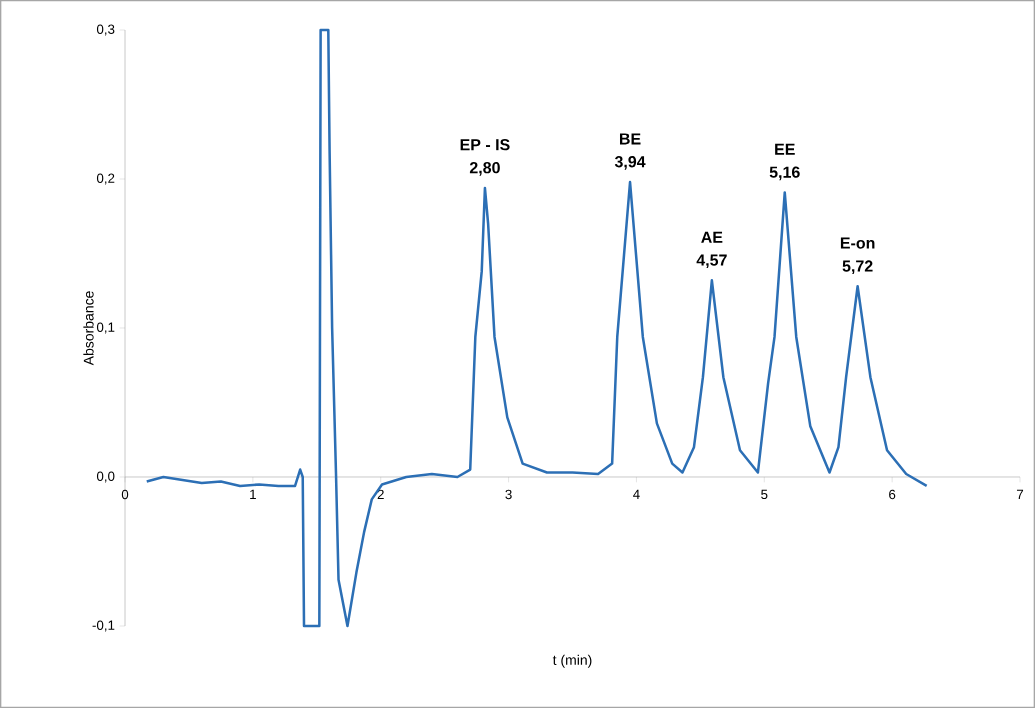 This screenshot has height=708, width=1035. I want to click on x-tick-label: 2, so click(380, 494).